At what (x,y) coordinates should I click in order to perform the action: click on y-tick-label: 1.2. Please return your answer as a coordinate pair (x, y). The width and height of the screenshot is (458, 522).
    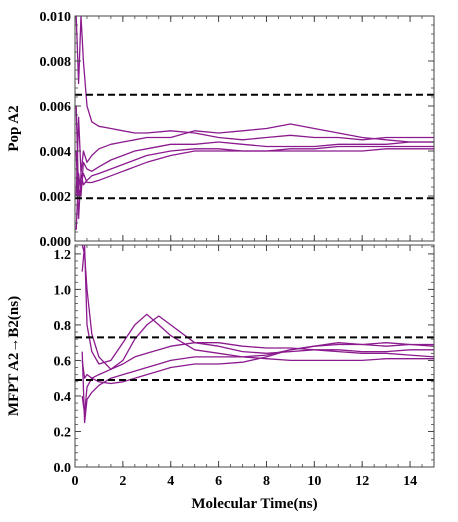
    Looking at the image, I should click on (63, 255).